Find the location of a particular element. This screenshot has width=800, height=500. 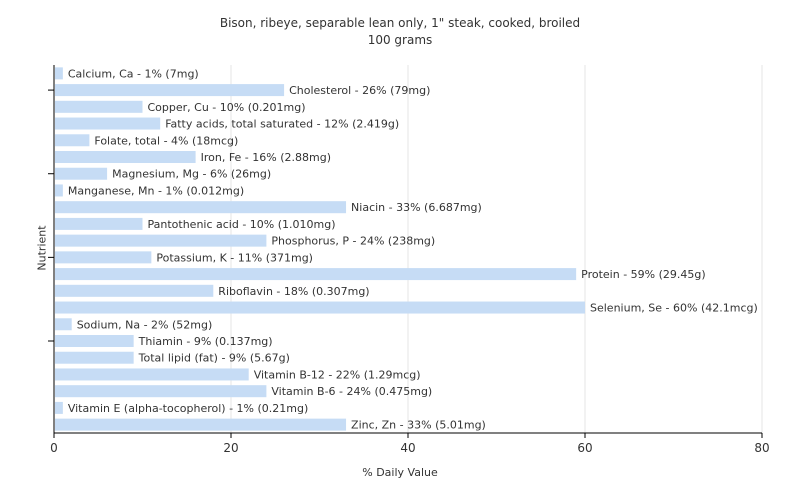

bar-label-19: Vitamin B-6 - 24% (0.475mg) is located at coordinates (351, 391).